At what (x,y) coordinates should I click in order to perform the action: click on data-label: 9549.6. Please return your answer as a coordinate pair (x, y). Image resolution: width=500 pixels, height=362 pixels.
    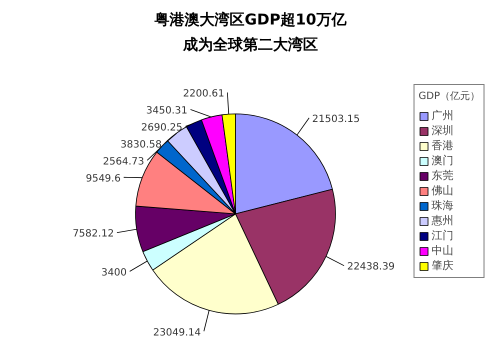
    Looking at the image, I should click on (103, 178).